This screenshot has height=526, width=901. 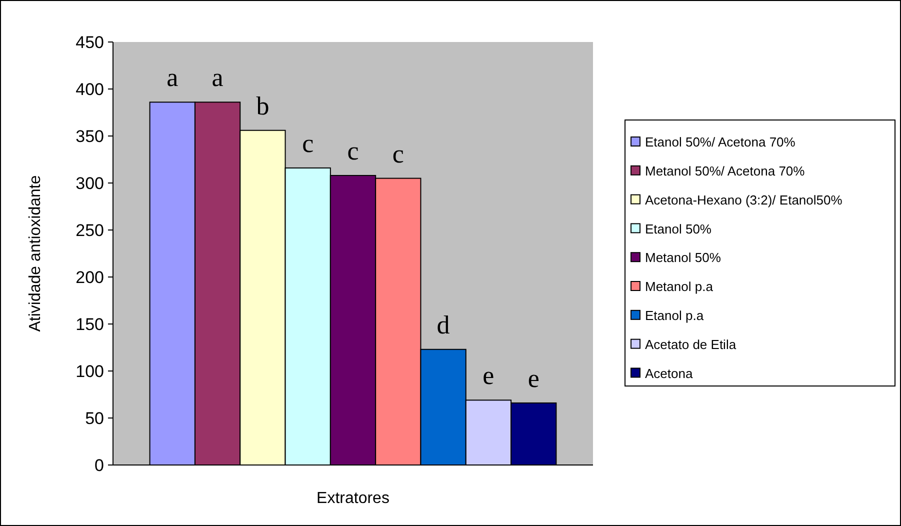 What do you see at coordinates (353, 498) in the screenshot?
I see `x-axis-title: Extratores` at bounding box center [353, 498].